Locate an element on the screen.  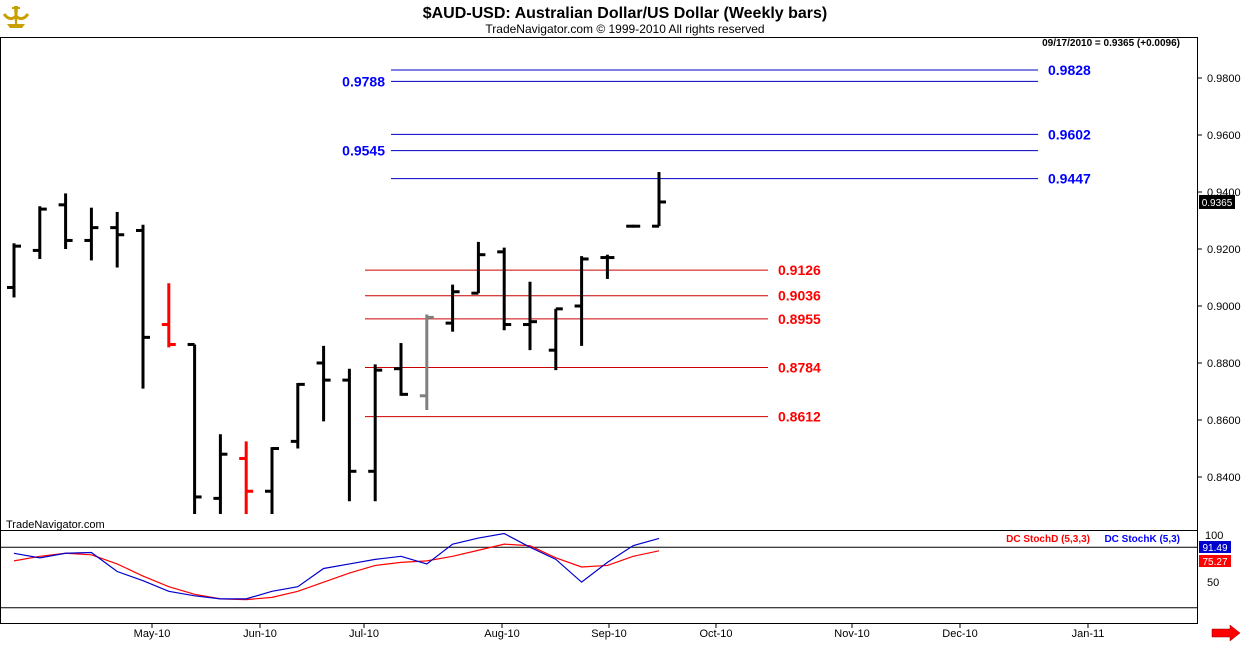
x-tick-label: Oct-10 is located at coordinates (715, 634).